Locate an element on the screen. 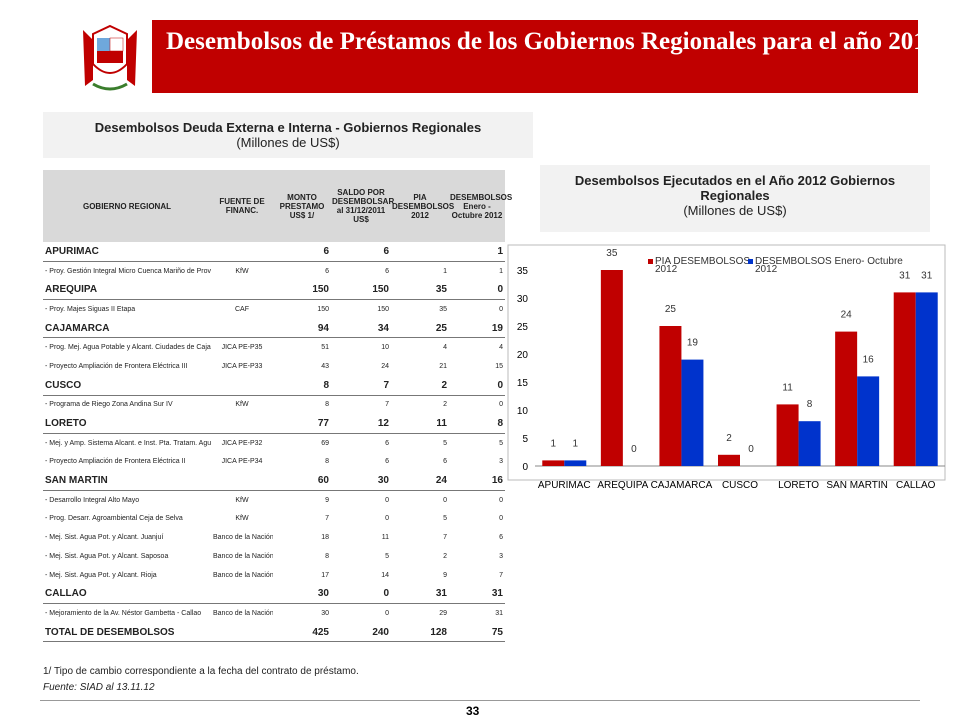  table-cell: LORETO is located at coordinates (127, 424).